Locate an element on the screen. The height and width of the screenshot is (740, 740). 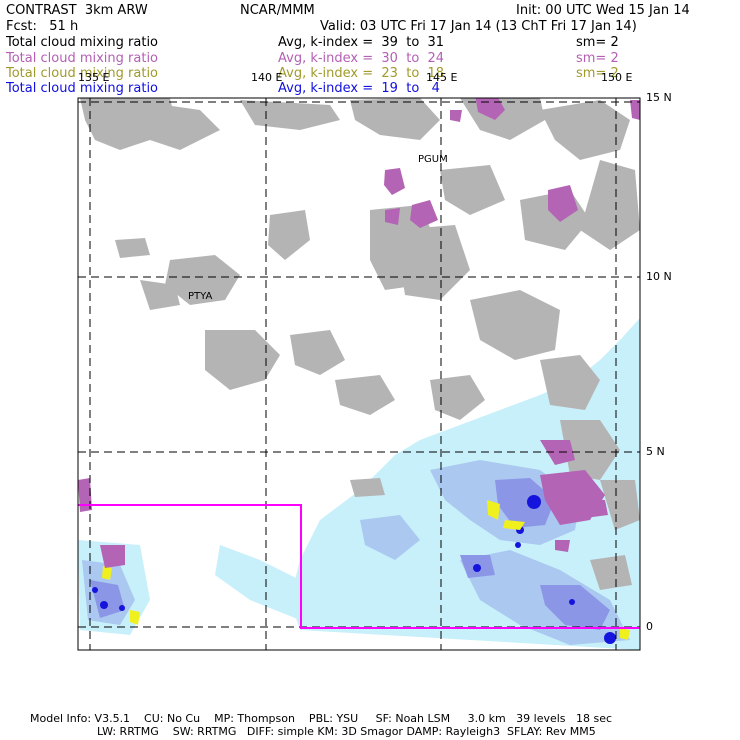
legend-k-index-range: Avg, k-index = 19 to 4 is located at coordinates (359, 88).